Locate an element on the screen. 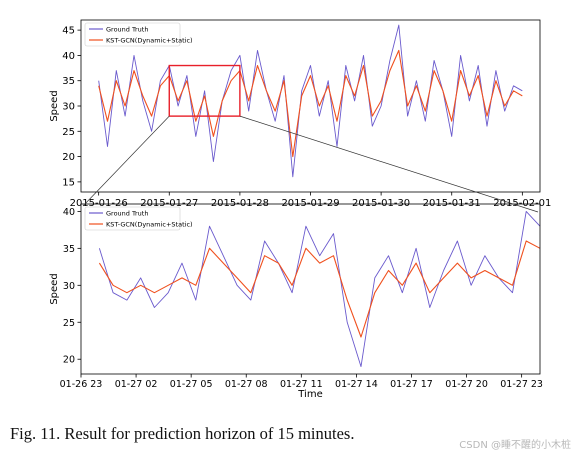  x-tick-label: 01-27 23 is located at coordinates (521, 384).